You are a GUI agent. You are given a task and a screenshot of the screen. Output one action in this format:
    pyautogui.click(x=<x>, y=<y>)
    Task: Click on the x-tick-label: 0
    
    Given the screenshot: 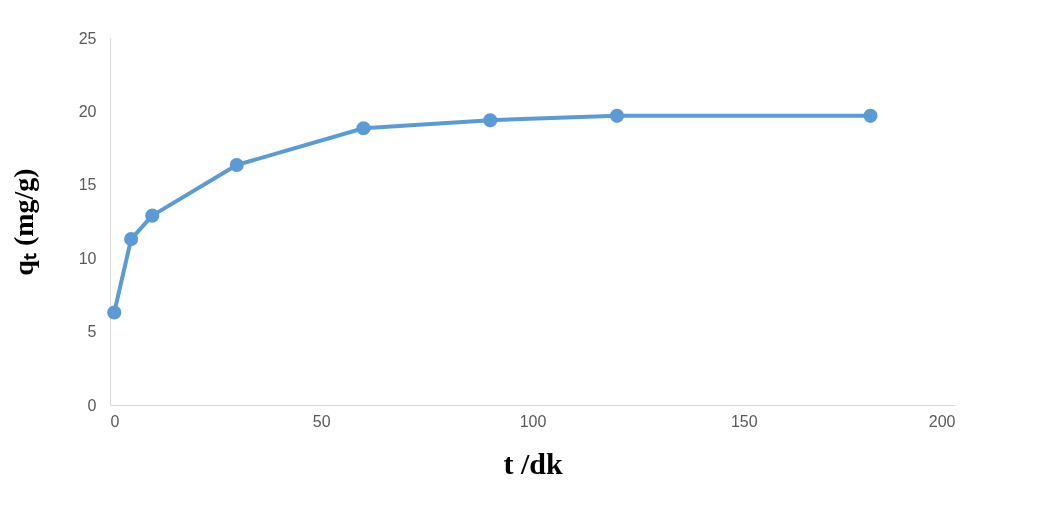 What is the action you would take?
    pyautogui.click(x=115, y=421)
    